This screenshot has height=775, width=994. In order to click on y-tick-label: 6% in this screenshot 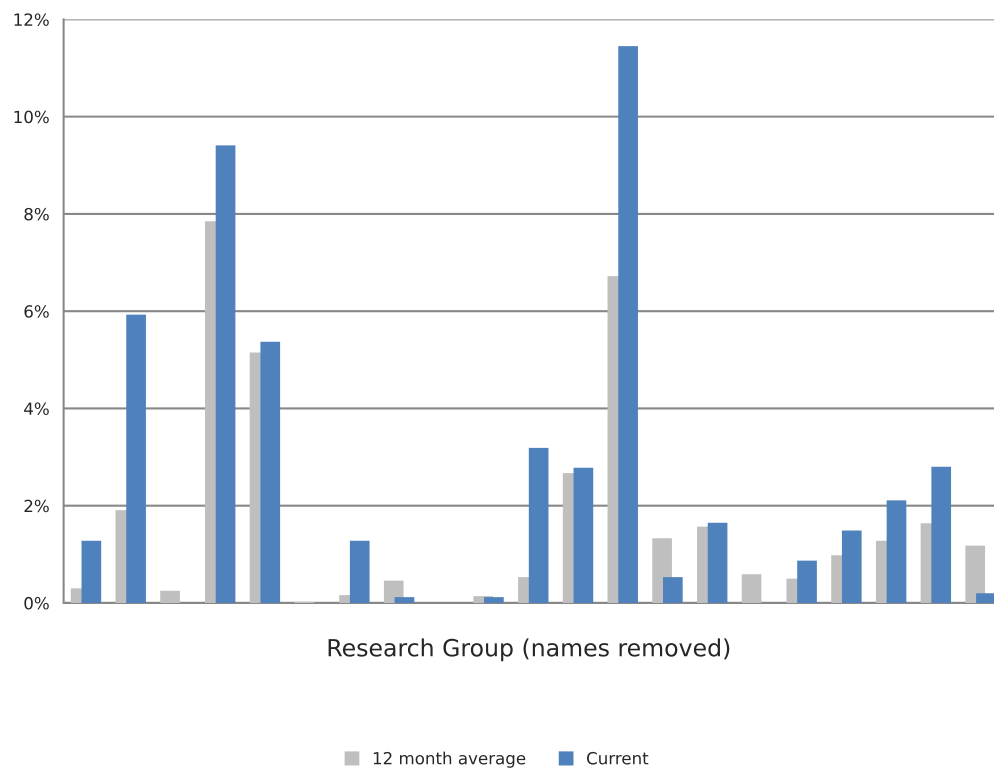, I will do `click(36, 311)`.